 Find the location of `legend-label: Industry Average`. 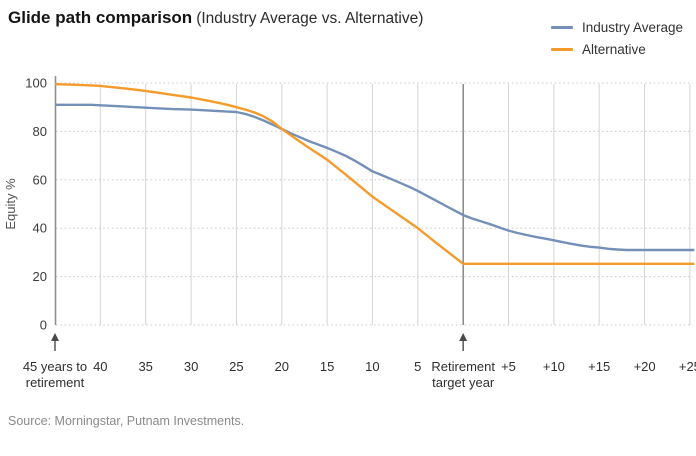

legend-label: Industry Average is located at coordinates (633, 27).